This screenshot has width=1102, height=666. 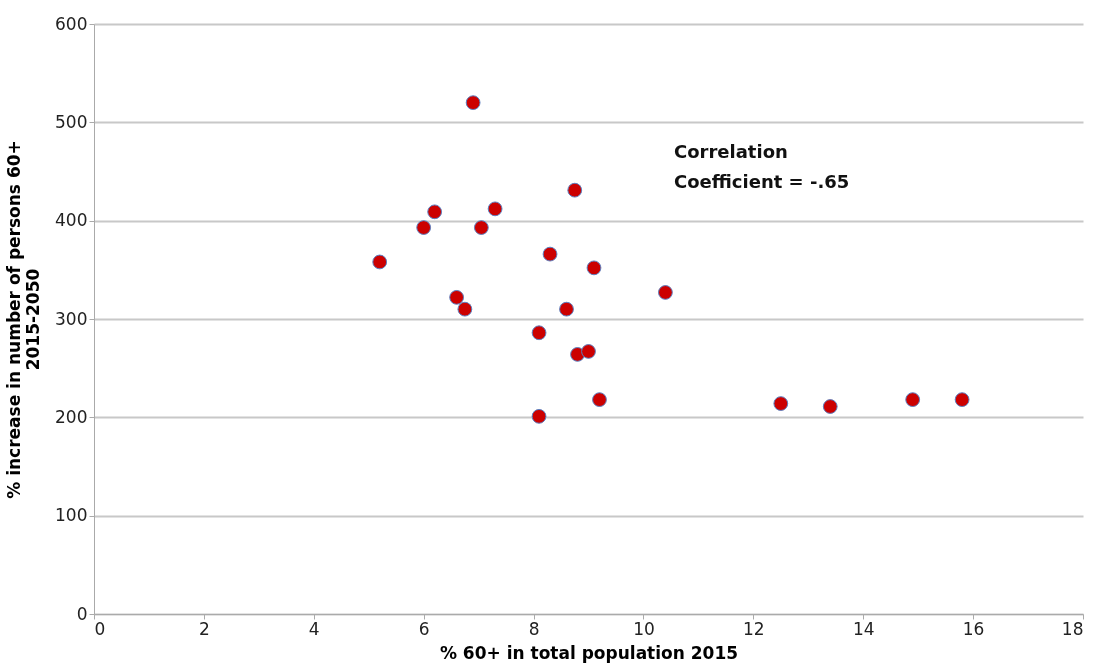 What do you see at coordinates (71, 220) in the screenshot?
I see `y-tick-label: 400` at bounding box center [71, 220].